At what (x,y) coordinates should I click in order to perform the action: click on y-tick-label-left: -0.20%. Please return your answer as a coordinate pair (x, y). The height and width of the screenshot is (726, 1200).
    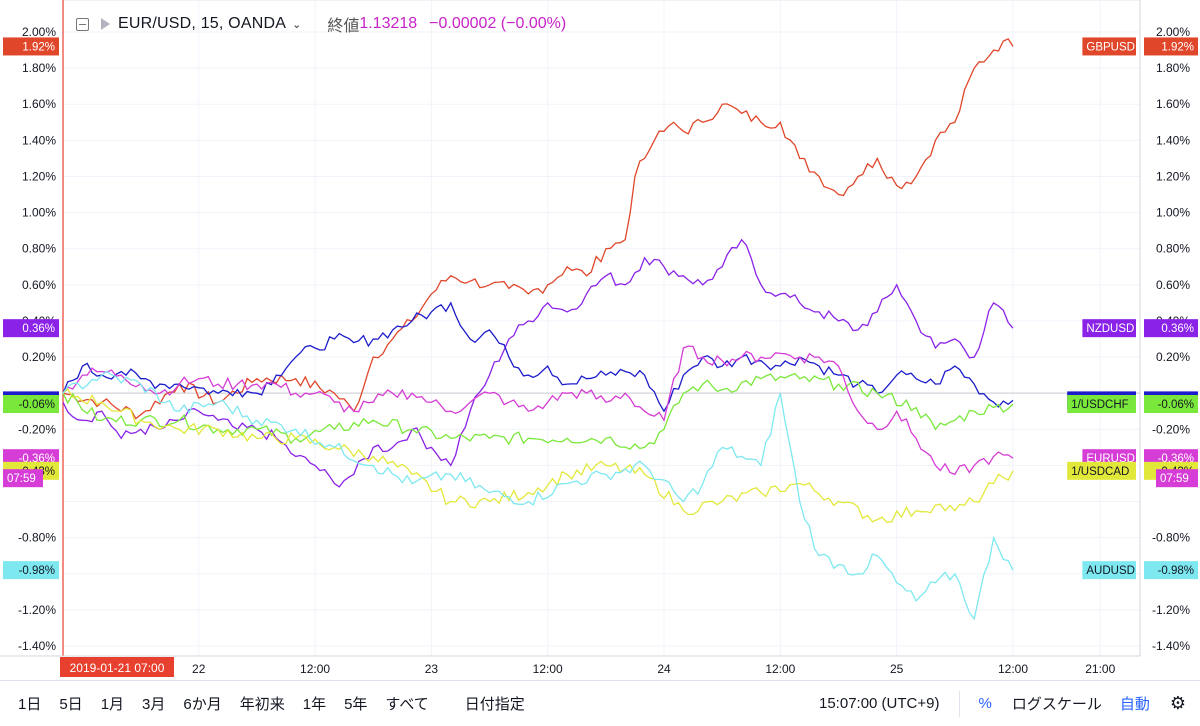
    Looking at the image, I should click on (37, 429).